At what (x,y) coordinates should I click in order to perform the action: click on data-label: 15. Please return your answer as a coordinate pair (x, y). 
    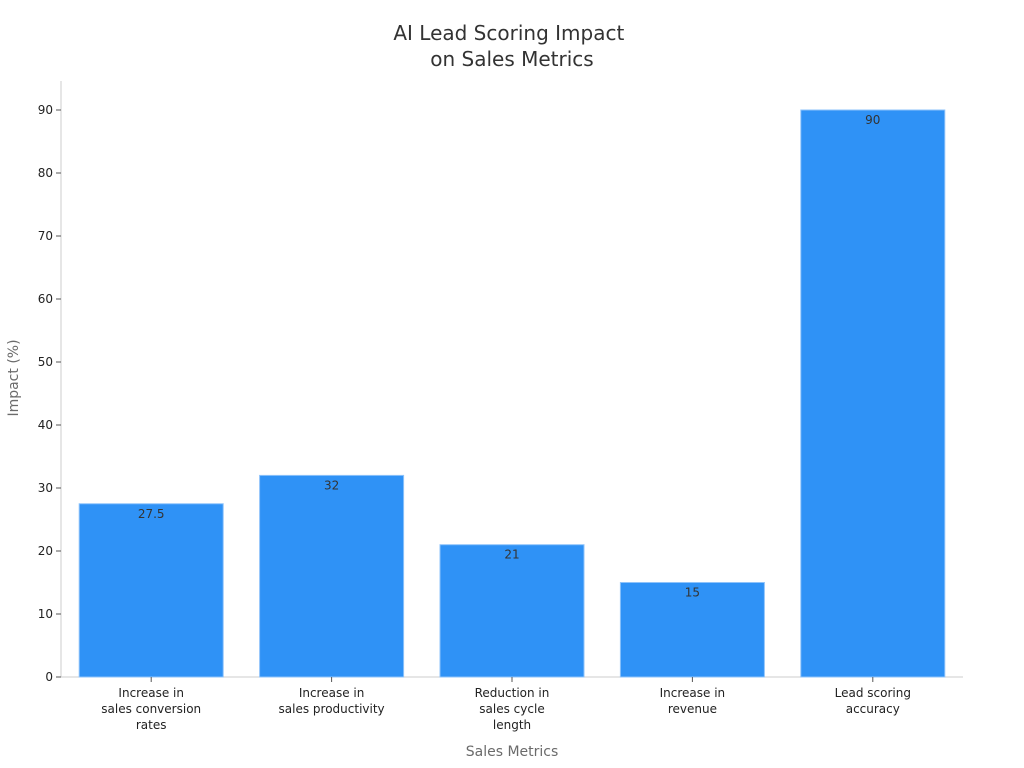
    Looking at the image, I should click on (692, 593).